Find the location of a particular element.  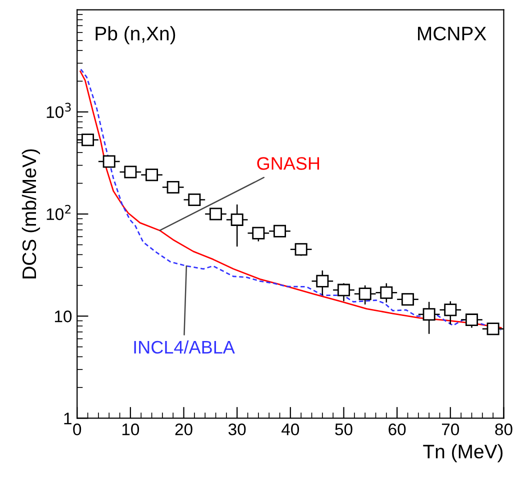

text: GNASH is located at coordinates (288, 163).